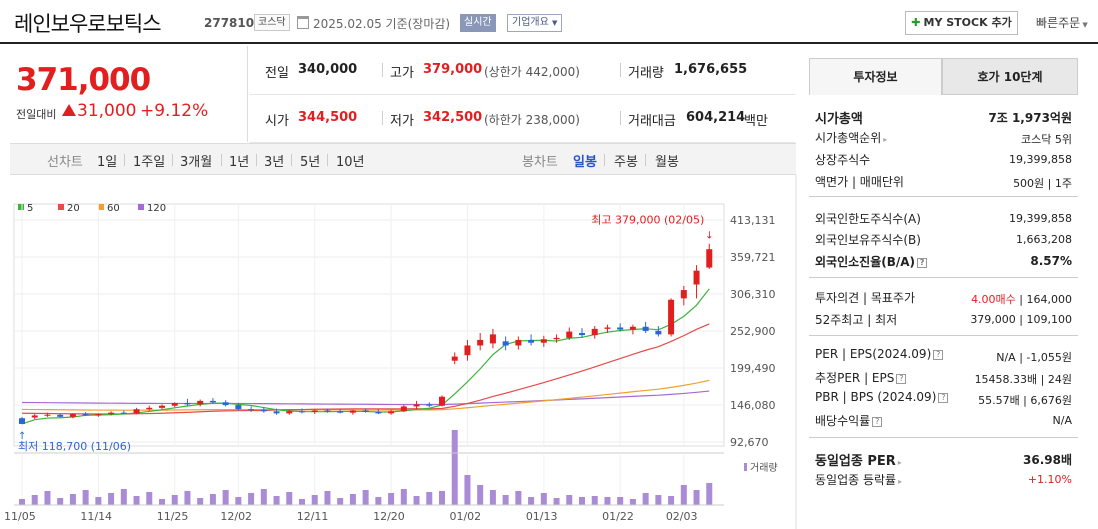  What do you see at coordinates (849, 420) in the screenshot?
I see `dividend-label: 배당수익률?` at bounding box center [849, 420].